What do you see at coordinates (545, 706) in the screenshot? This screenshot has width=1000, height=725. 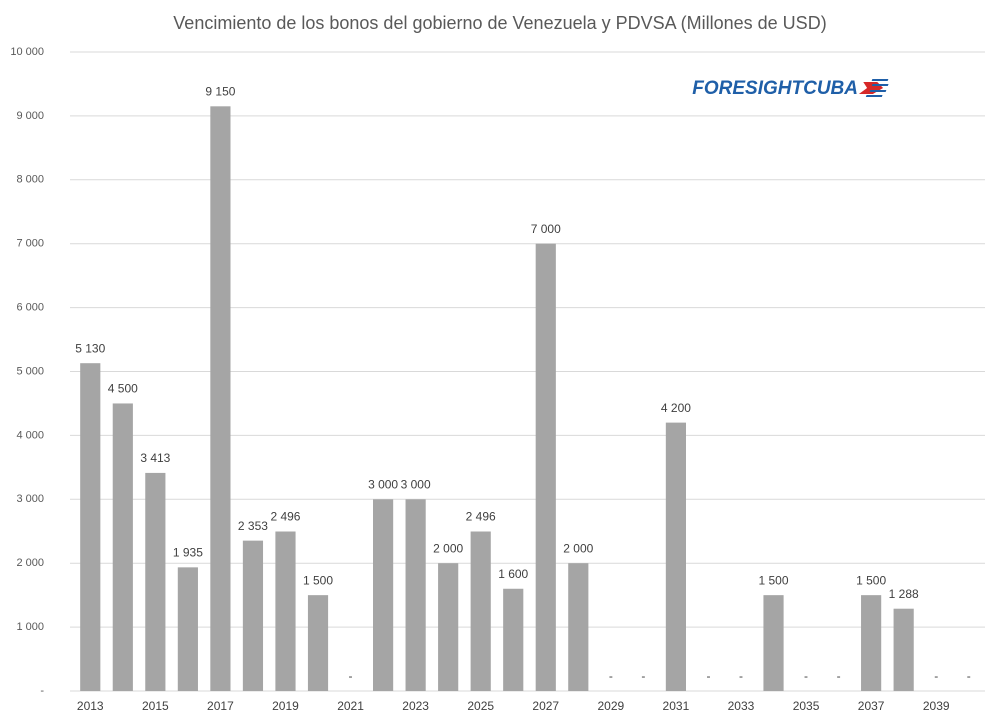 I see `x-tick-label: 2027` at bounding box center [545, 706].